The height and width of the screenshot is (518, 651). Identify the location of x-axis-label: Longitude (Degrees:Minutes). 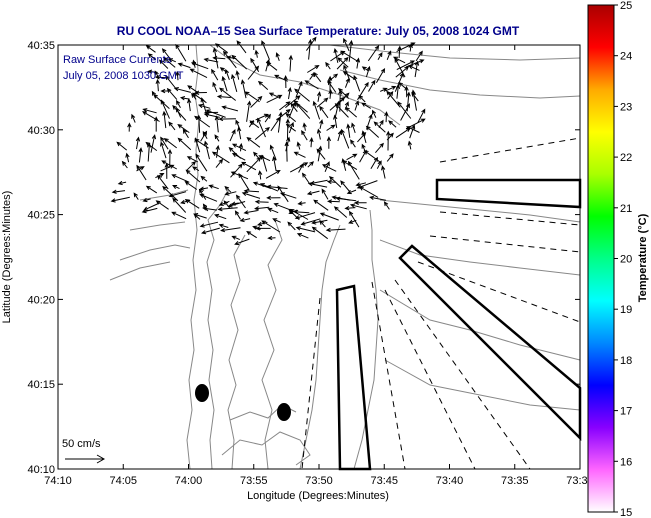
(318, 496).